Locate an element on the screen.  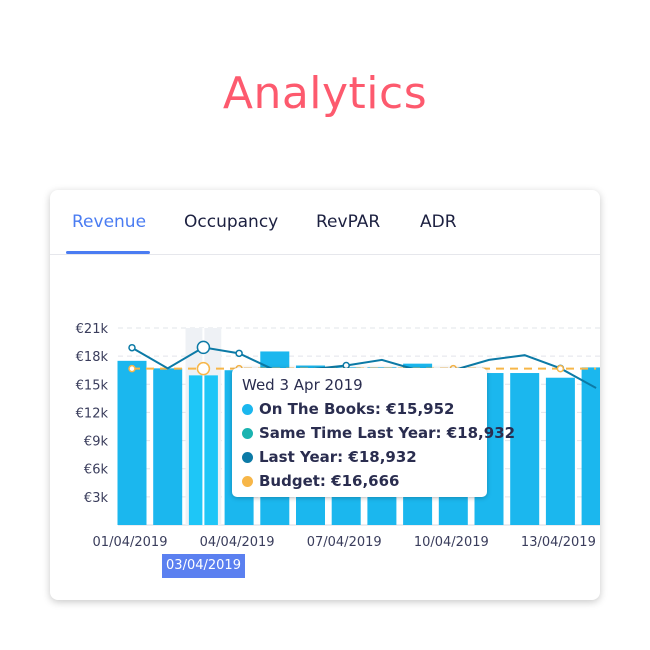
page-title: Analytics is located at coordinates (325, 93).